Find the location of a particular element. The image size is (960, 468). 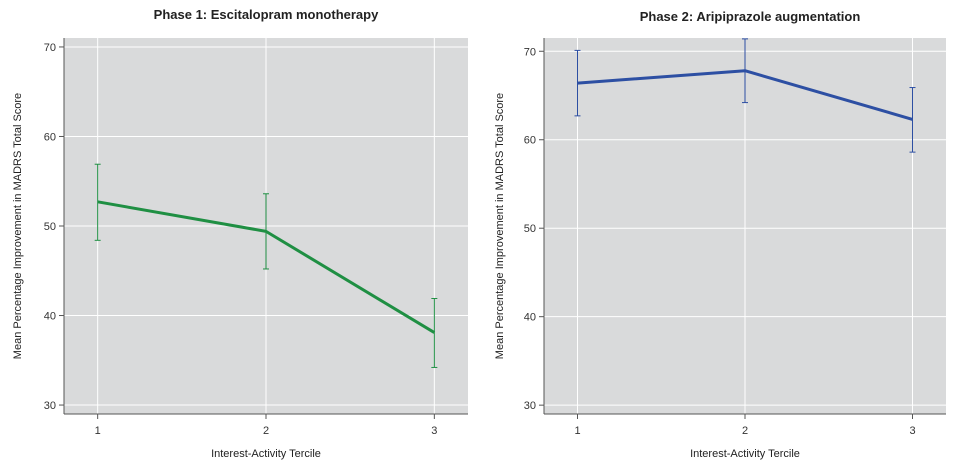

chart-title: Phase 2: Aripiprazole augmentation is located at coordinates (750, 16).